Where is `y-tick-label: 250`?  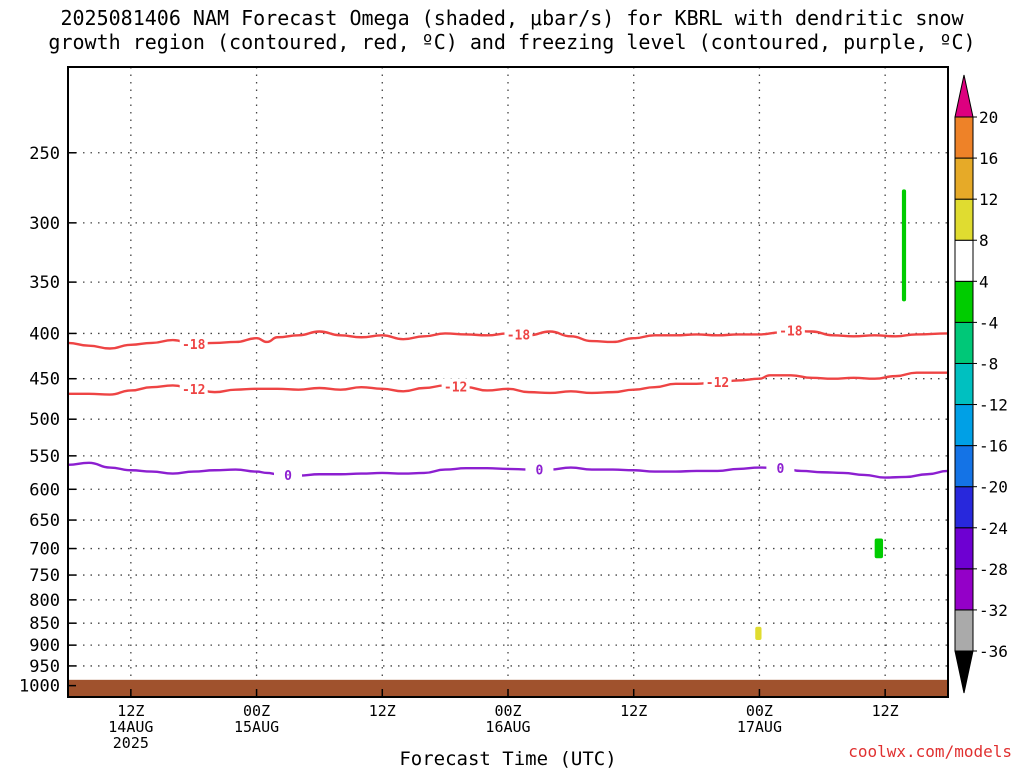 y-tick-label: 250 is located at coordinates (44, 154).